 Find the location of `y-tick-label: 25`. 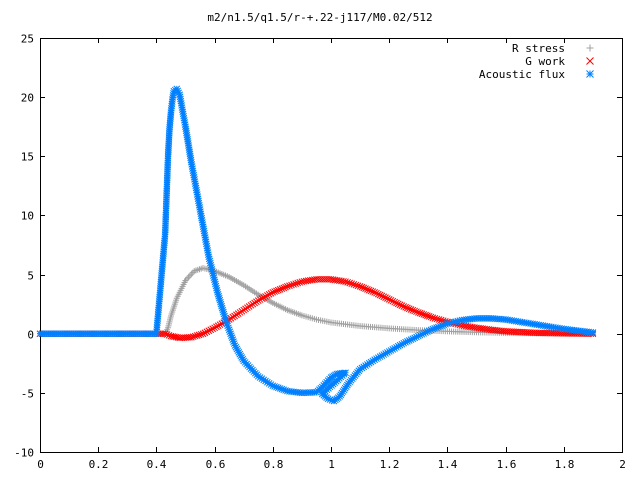

y-tick-label: 25 is located at coordinates (27, 39).